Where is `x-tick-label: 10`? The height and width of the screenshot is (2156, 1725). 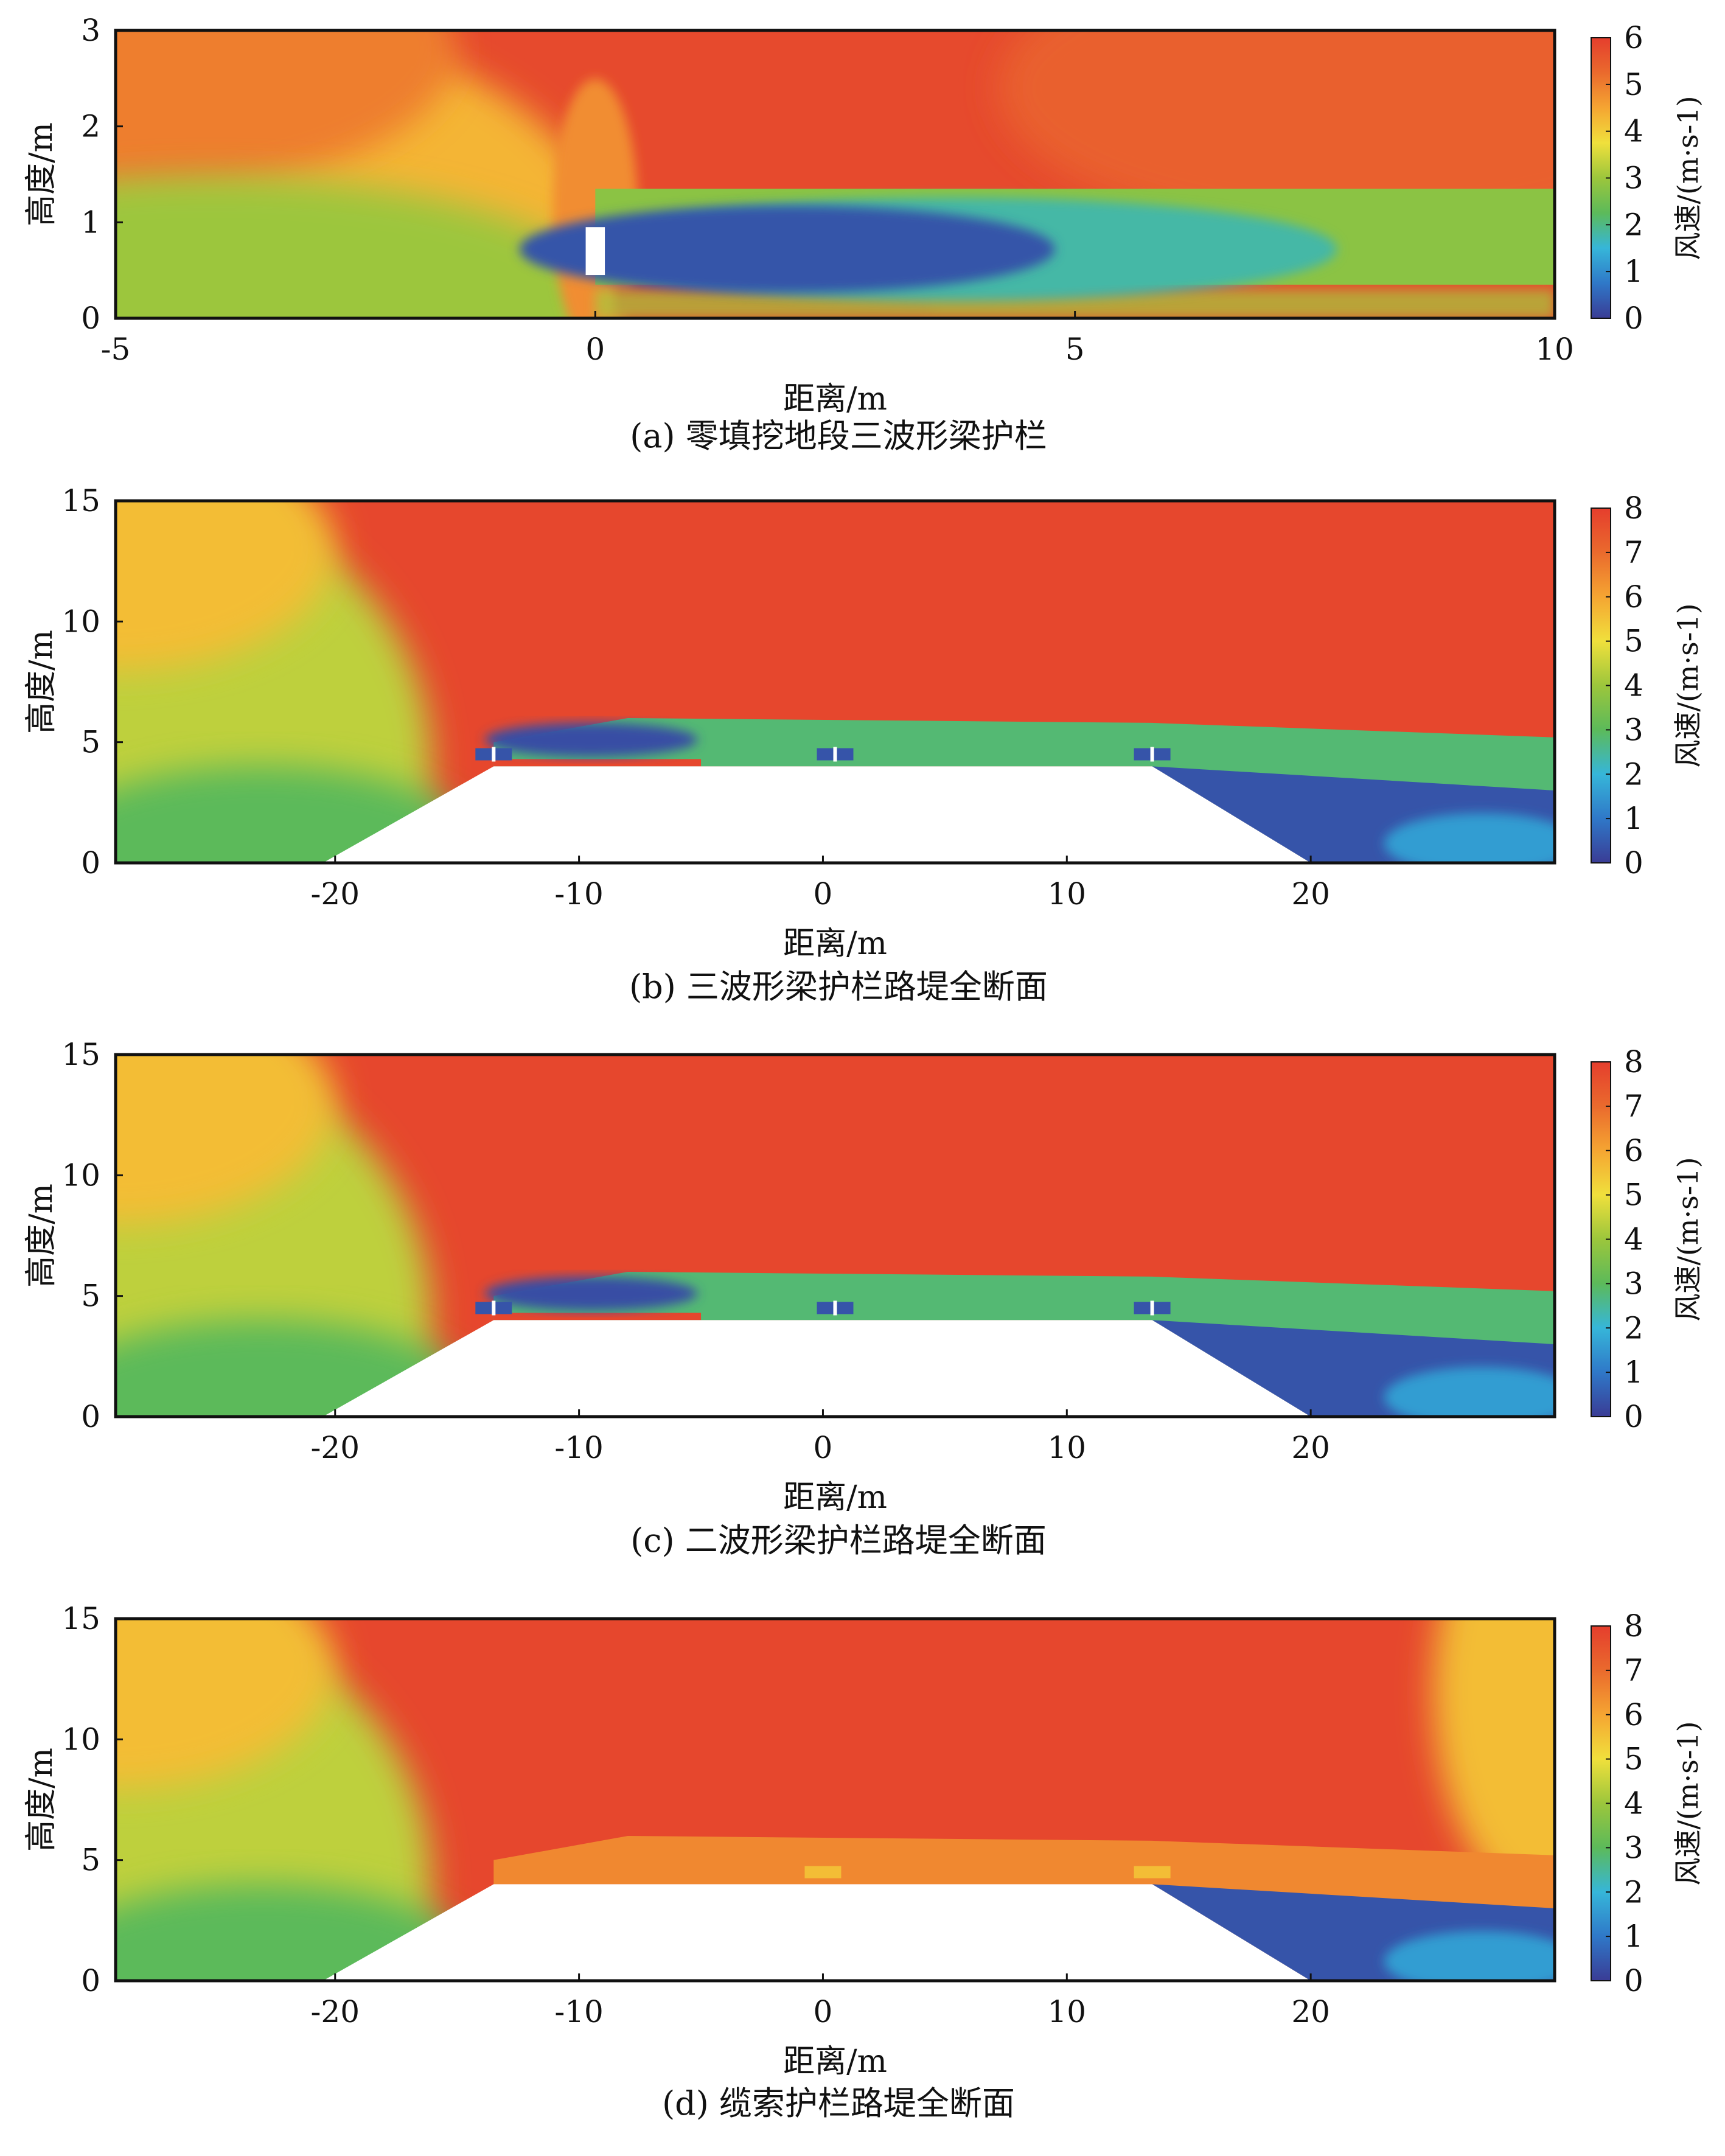 x-tick-label: 10 is located at coordinates (1066, 894).